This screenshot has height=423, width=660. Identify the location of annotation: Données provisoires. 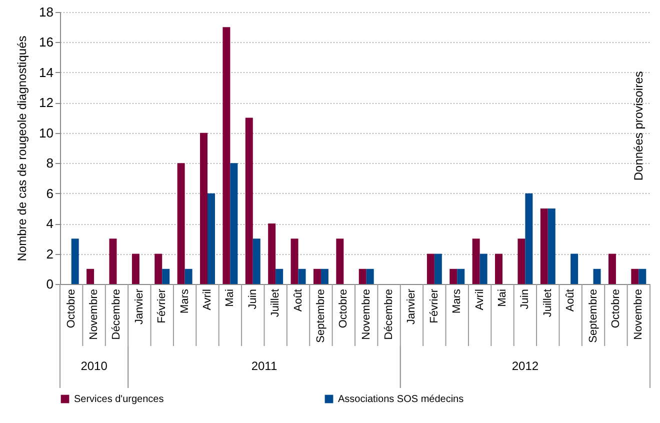
(639, 126).